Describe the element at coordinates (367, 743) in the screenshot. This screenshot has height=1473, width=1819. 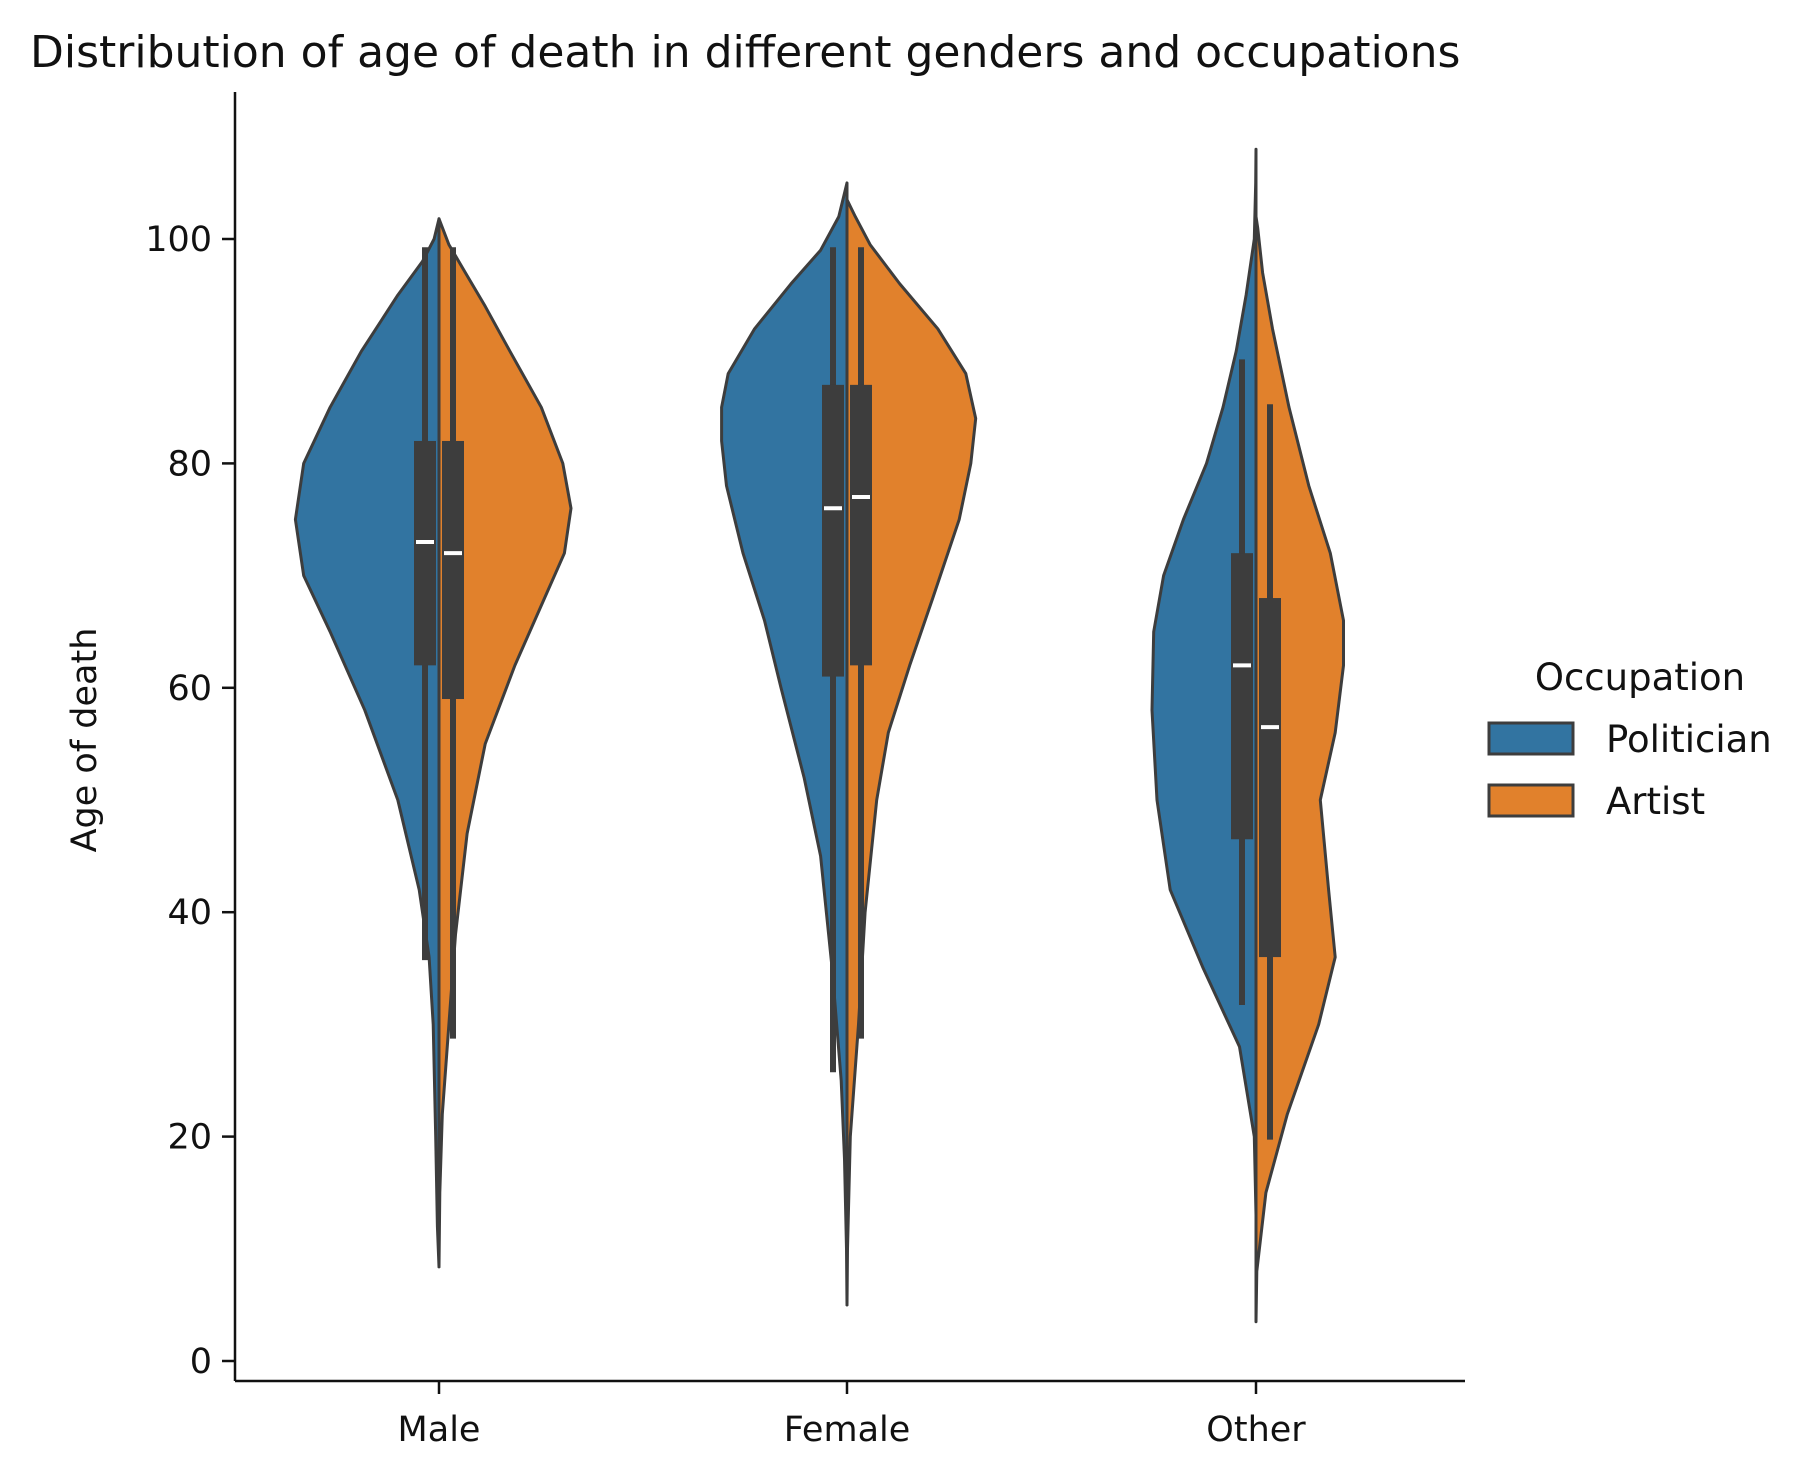
I see `violin-politician-male` at that location.